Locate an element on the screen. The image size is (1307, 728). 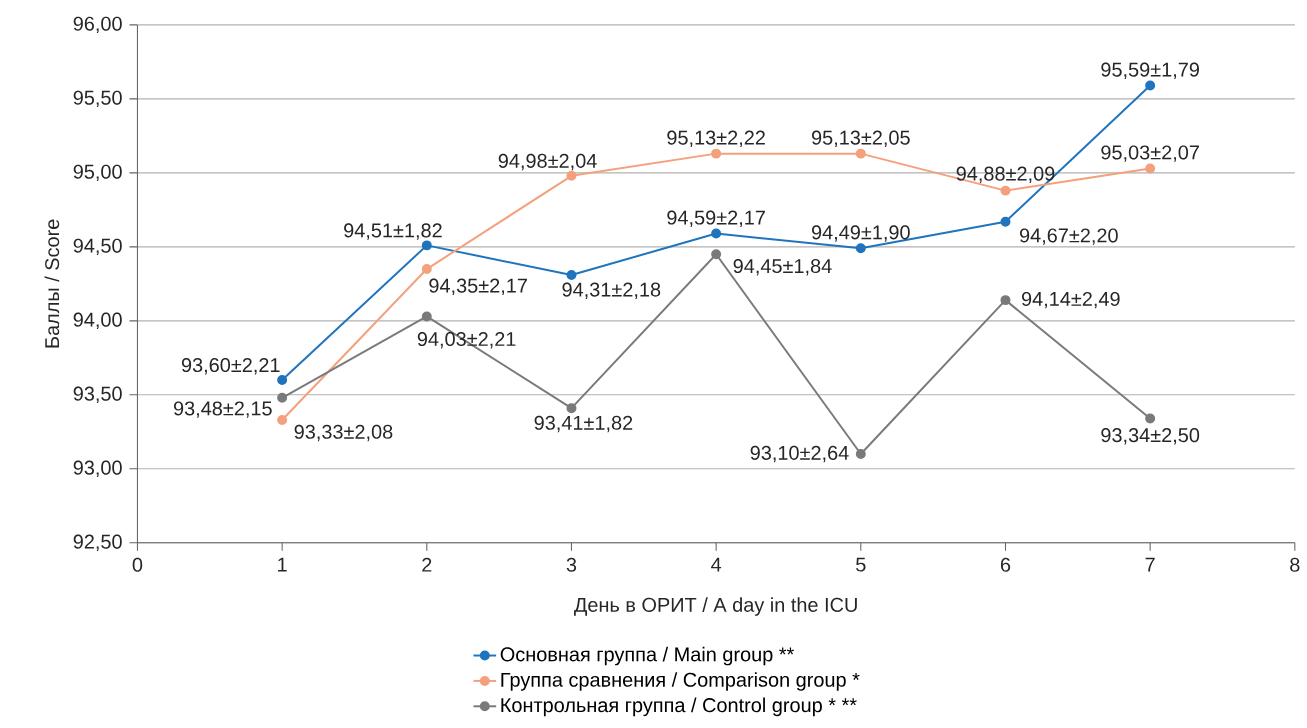
x-tick-label: 6 is located at coordinates (1005, 564).